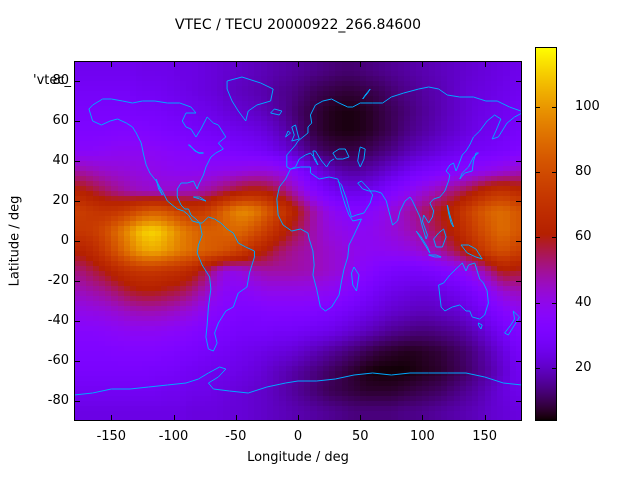 The width and height of the screenshot is (640, 480). Describe the element at coordinates (236, 436) in the screenshot. I see `x-tick-label: -50` at that location.